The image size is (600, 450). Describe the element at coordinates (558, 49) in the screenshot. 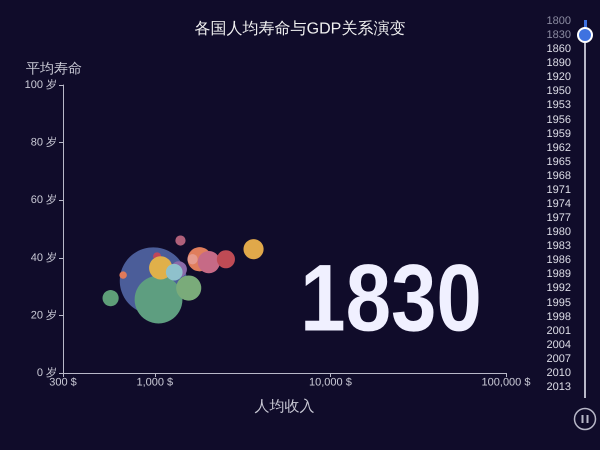

I see `text: 1860` at that location.